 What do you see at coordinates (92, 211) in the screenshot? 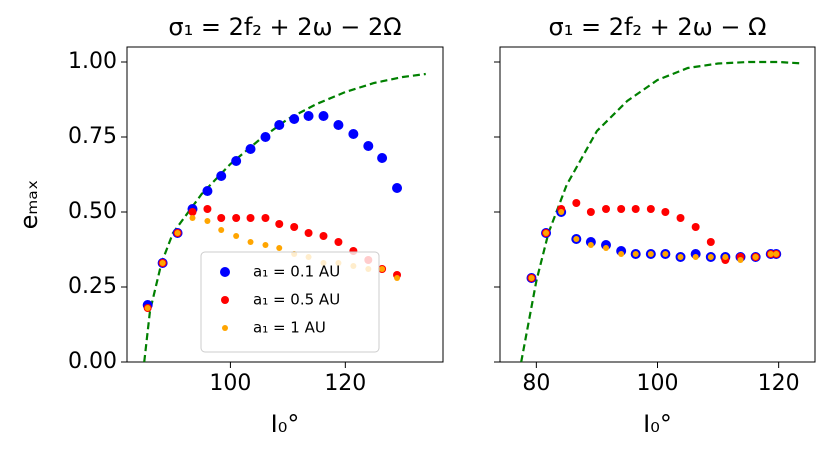
I see `y-tick-label: 0.50` at bounding box center [92, 211].